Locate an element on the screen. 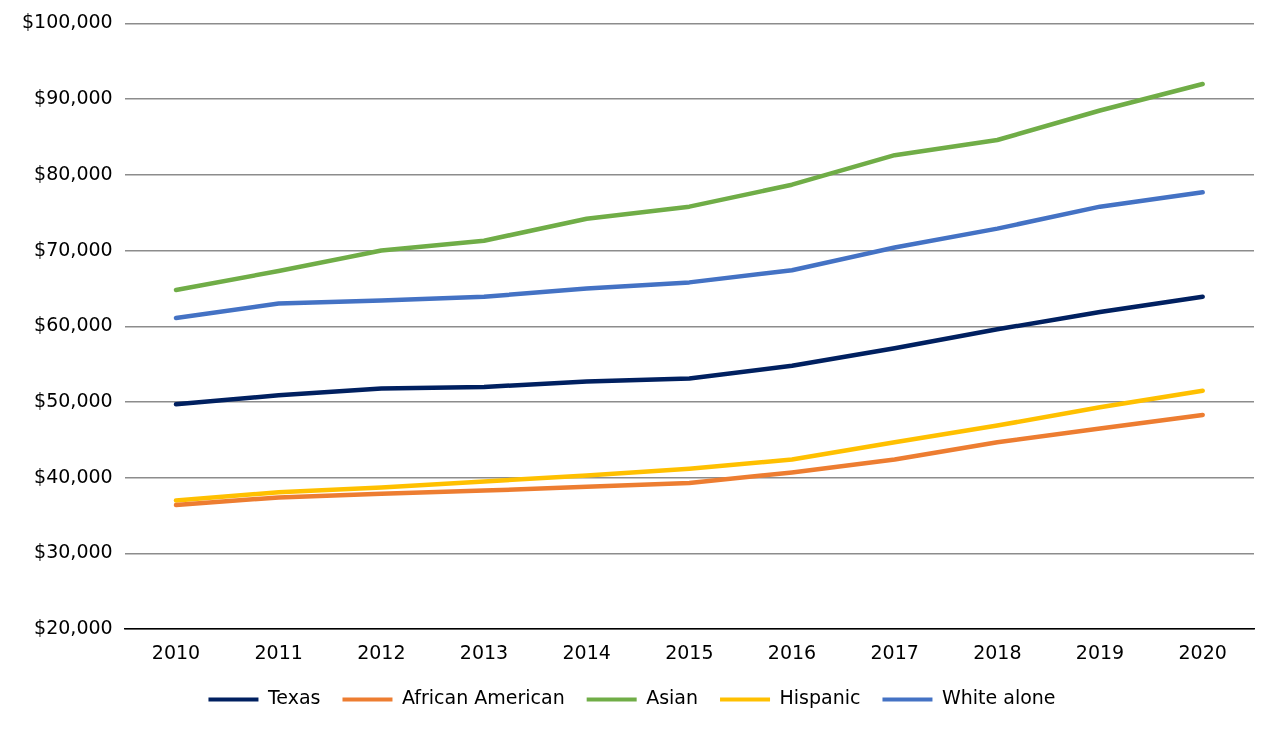 The height and width of the screenshot is (739, 1282). x-tick-label: 2019 is located at coordinates (1100, 651).